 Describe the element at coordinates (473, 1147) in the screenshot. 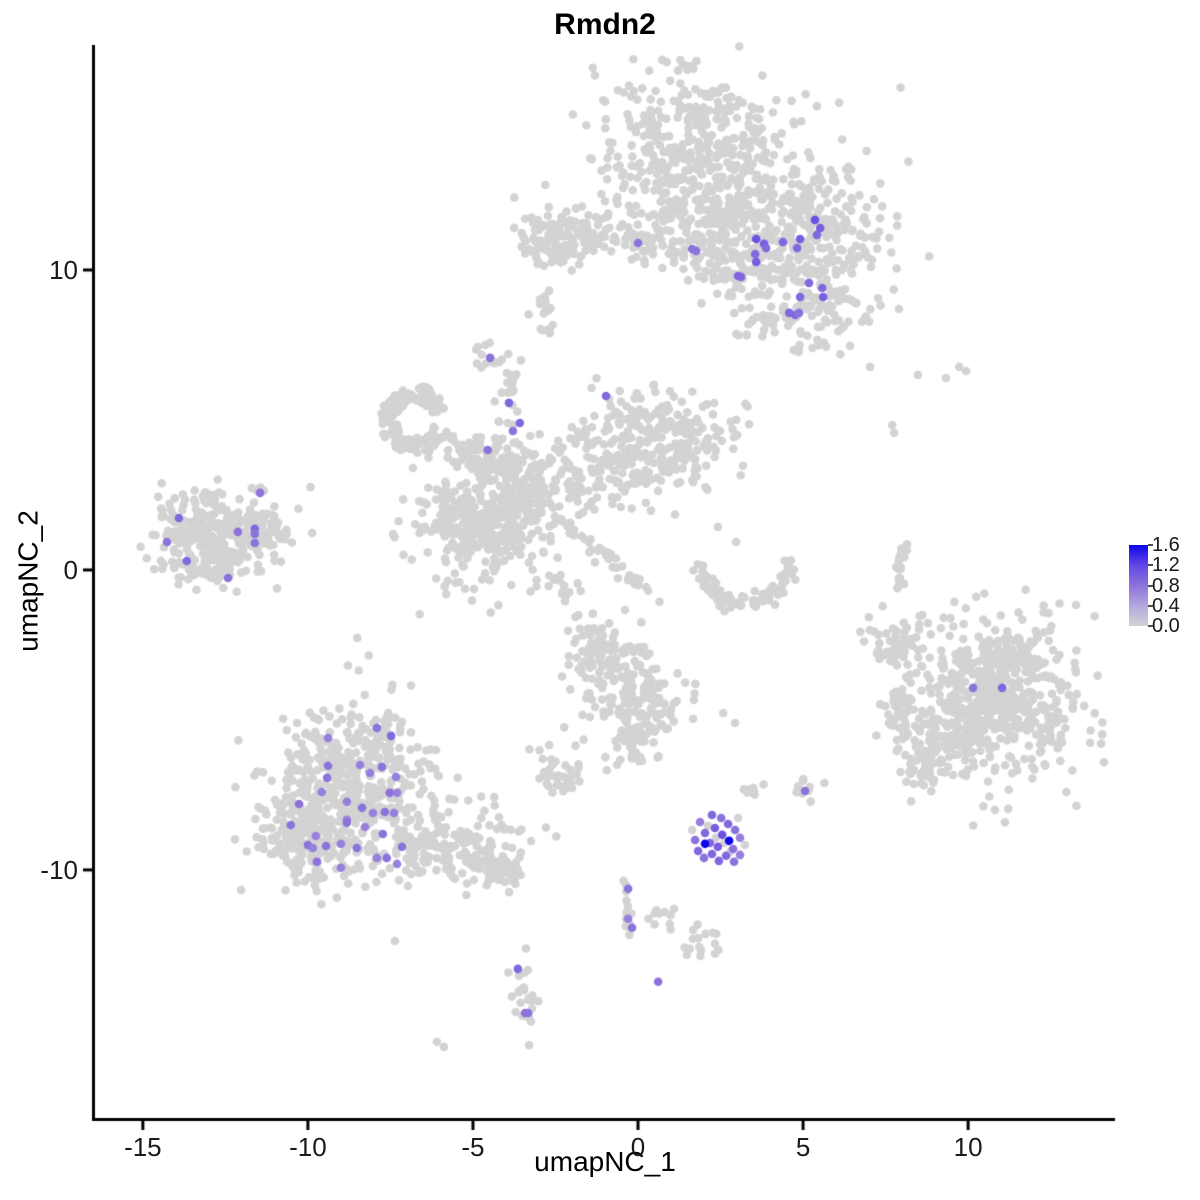

I see `x-tick-label: -5` at that location.